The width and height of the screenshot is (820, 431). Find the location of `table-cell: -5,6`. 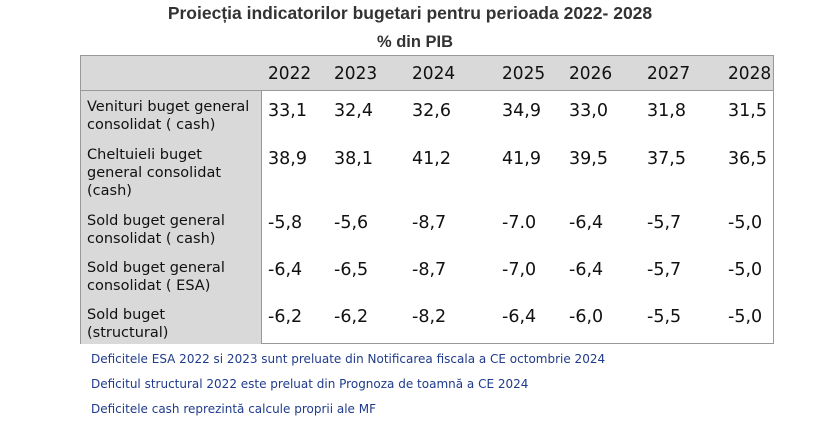

table-cell: -5,6 is located at coordinates (351, 223).